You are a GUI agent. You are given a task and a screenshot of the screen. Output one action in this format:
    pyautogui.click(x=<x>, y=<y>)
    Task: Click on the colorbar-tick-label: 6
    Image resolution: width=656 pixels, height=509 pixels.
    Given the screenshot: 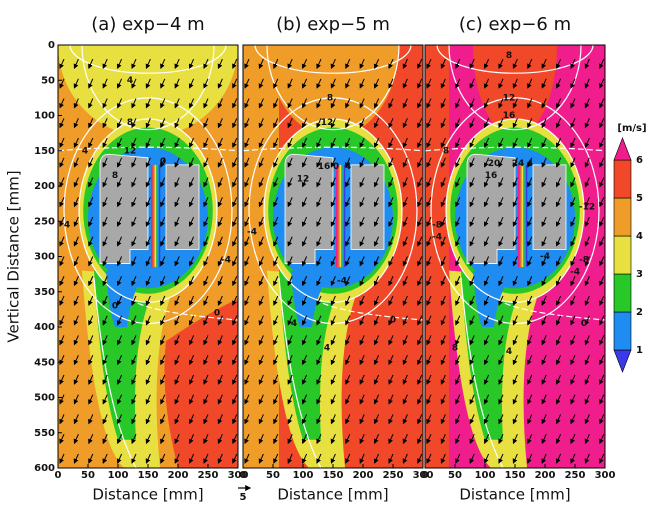 What is the action you would take?
    pyautogui.click(x=639, y=160)
    